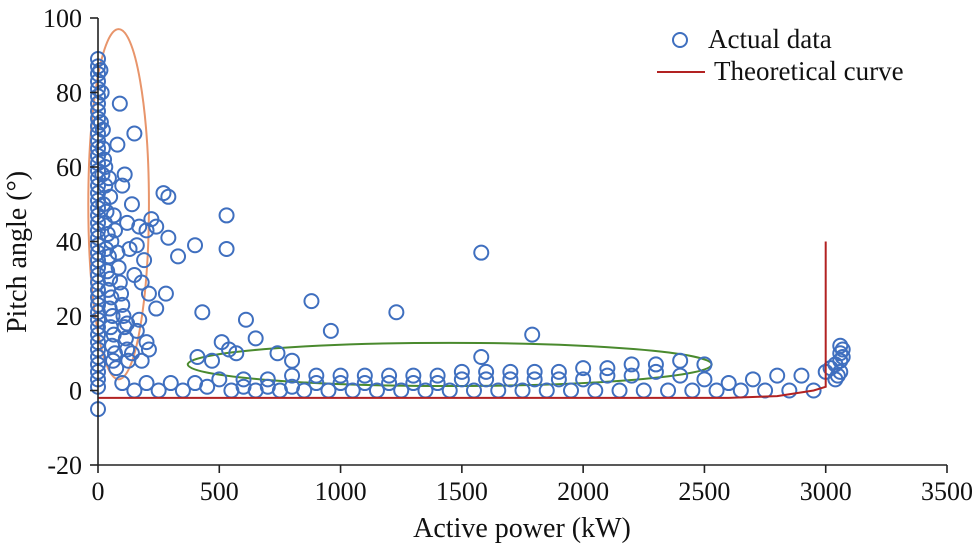 The width and height of the screenshot is (979, 548). I want to click on legend: Actual data Theoretical curve, so click(780, 55).